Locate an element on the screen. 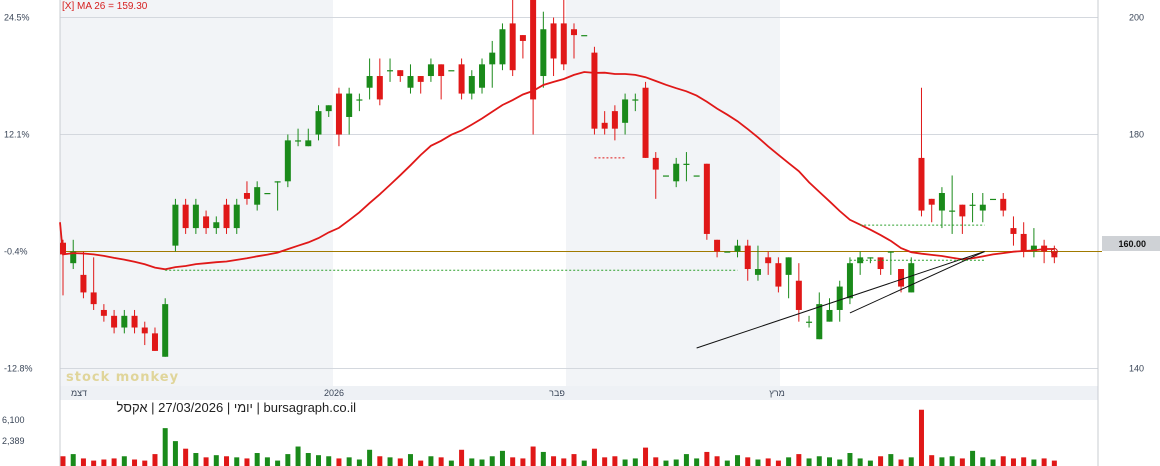  watermark-logo: stock monkey is located at coordinates (122, 377).